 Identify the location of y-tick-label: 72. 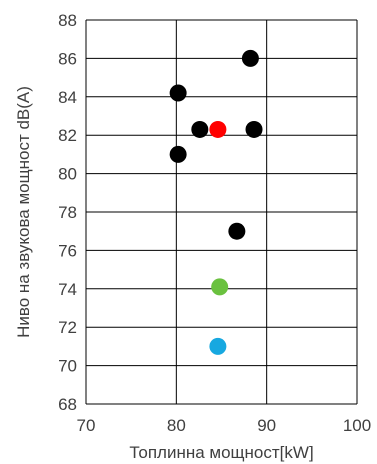
(67, 327).